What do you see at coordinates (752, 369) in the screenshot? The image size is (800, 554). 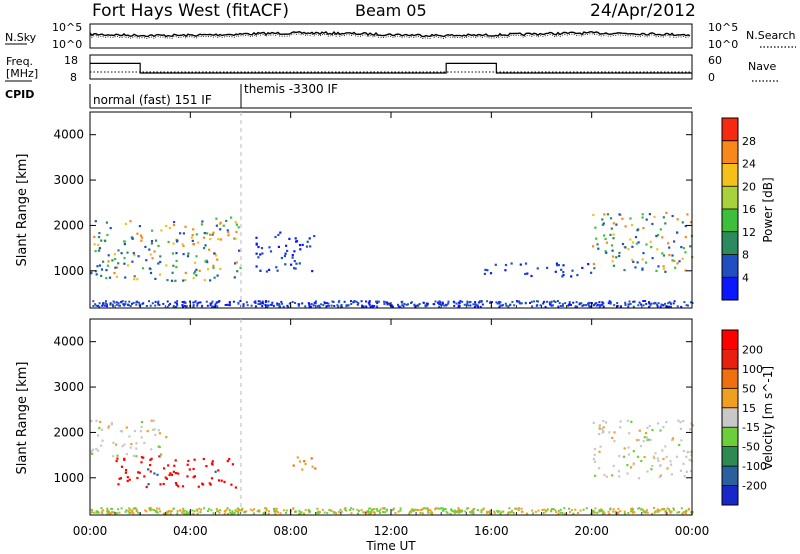 I see `colorbar-tick-label: 100` at bounding box center [752, 369].